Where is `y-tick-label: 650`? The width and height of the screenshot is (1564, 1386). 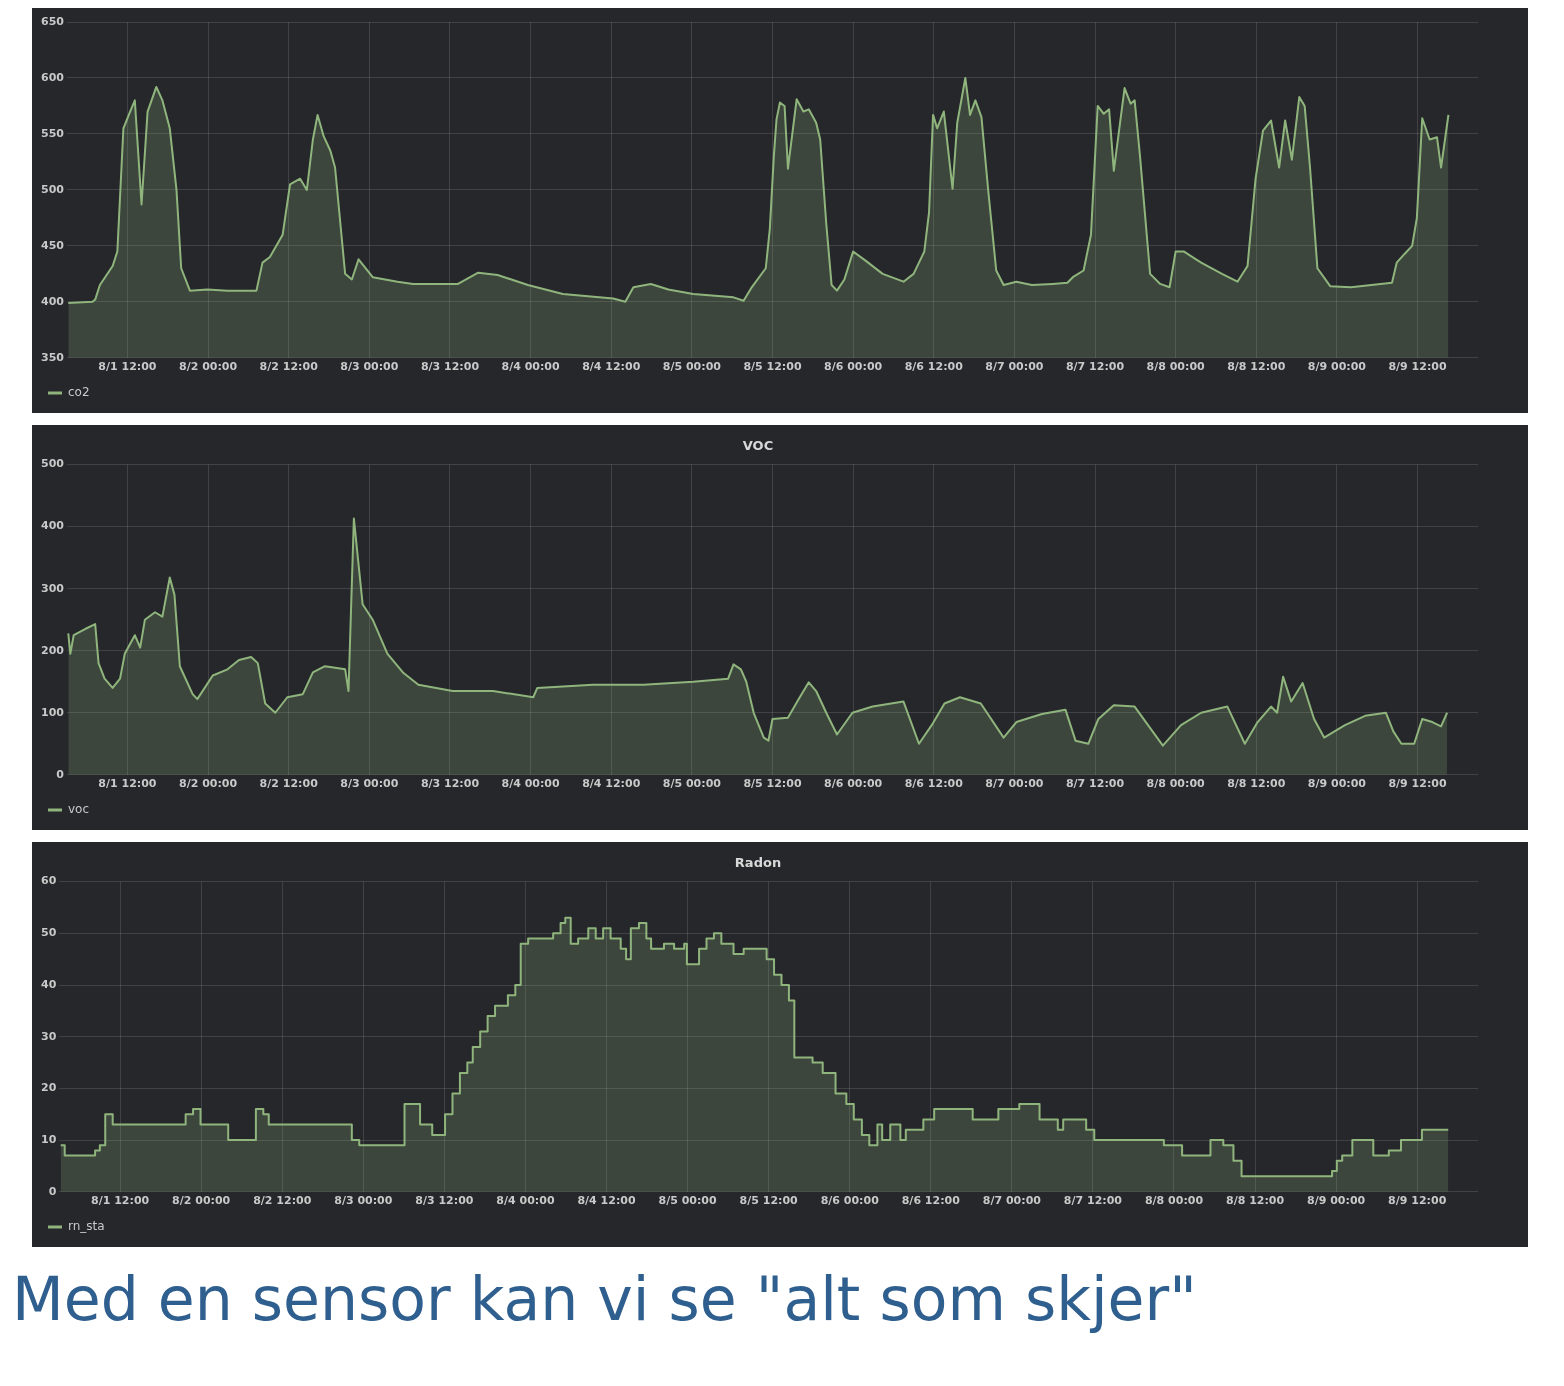 y-tick-label: 650 is located at coordinates (52, 21).